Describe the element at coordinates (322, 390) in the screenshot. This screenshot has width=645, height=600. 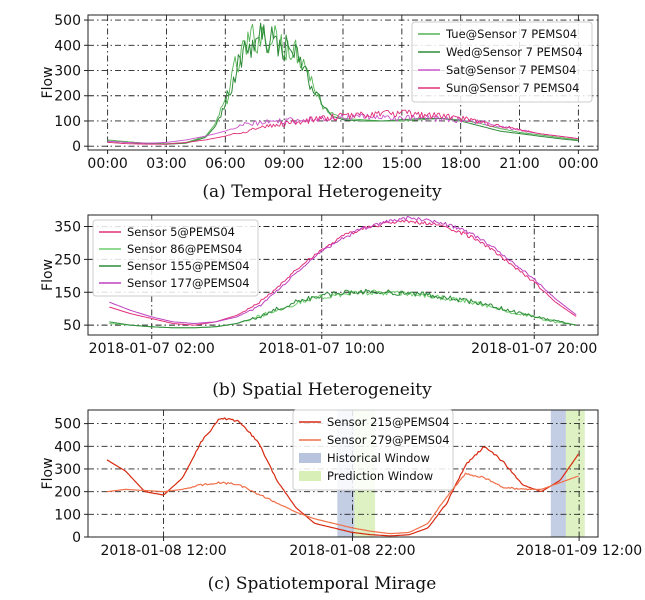
I see `caption-b: (b) Spatial Heterogeneity` at that location.